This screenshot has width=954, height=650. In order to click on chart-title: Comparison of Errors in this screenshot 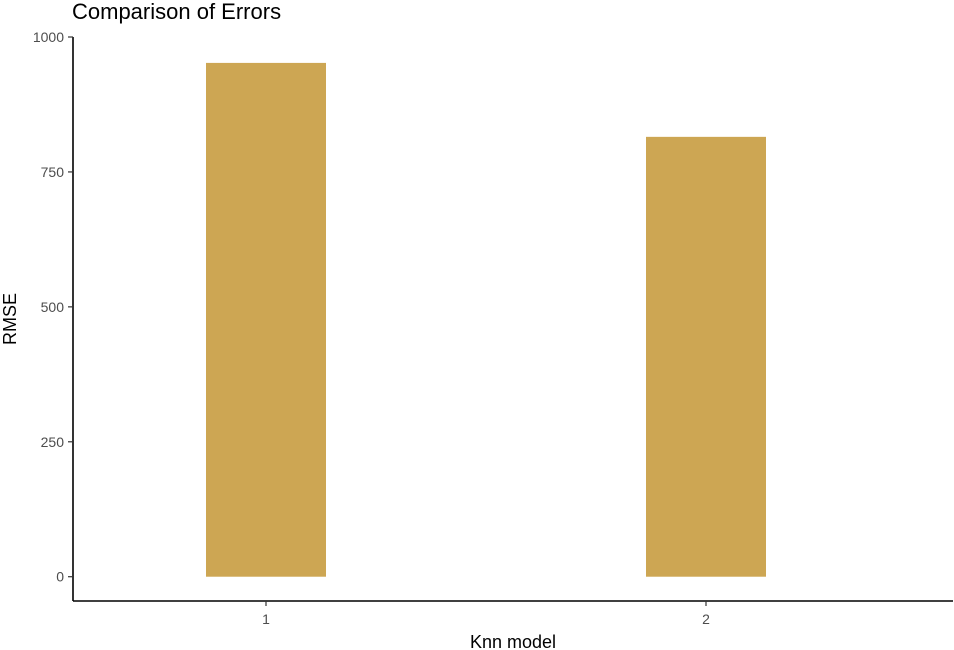, I will do `click(176, 12)`.